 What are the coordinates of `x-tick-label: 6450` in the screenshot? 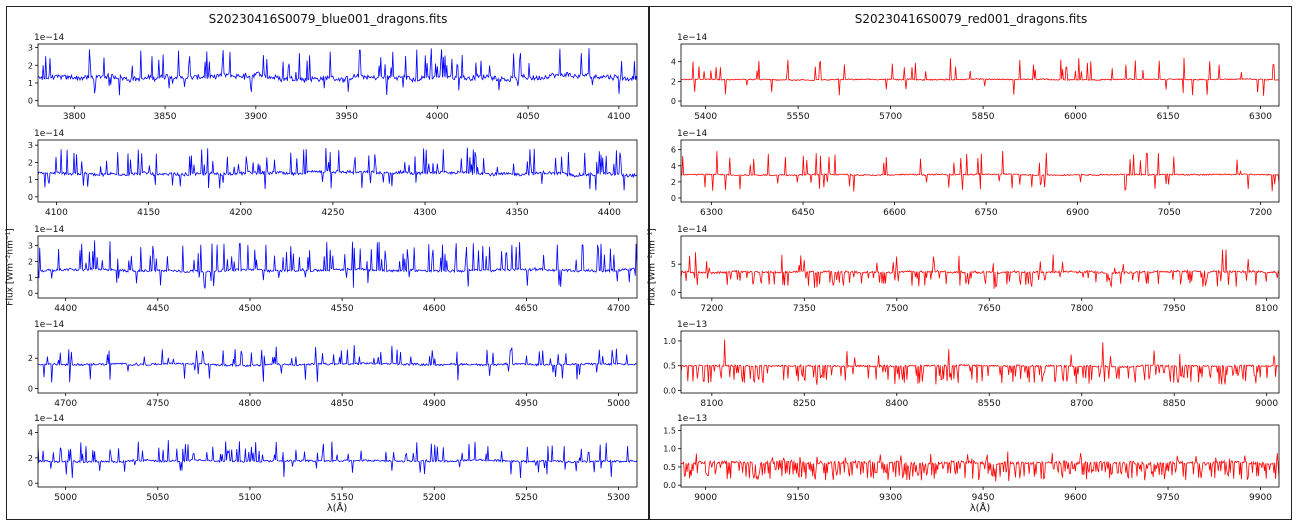 It's located at (803, 213).